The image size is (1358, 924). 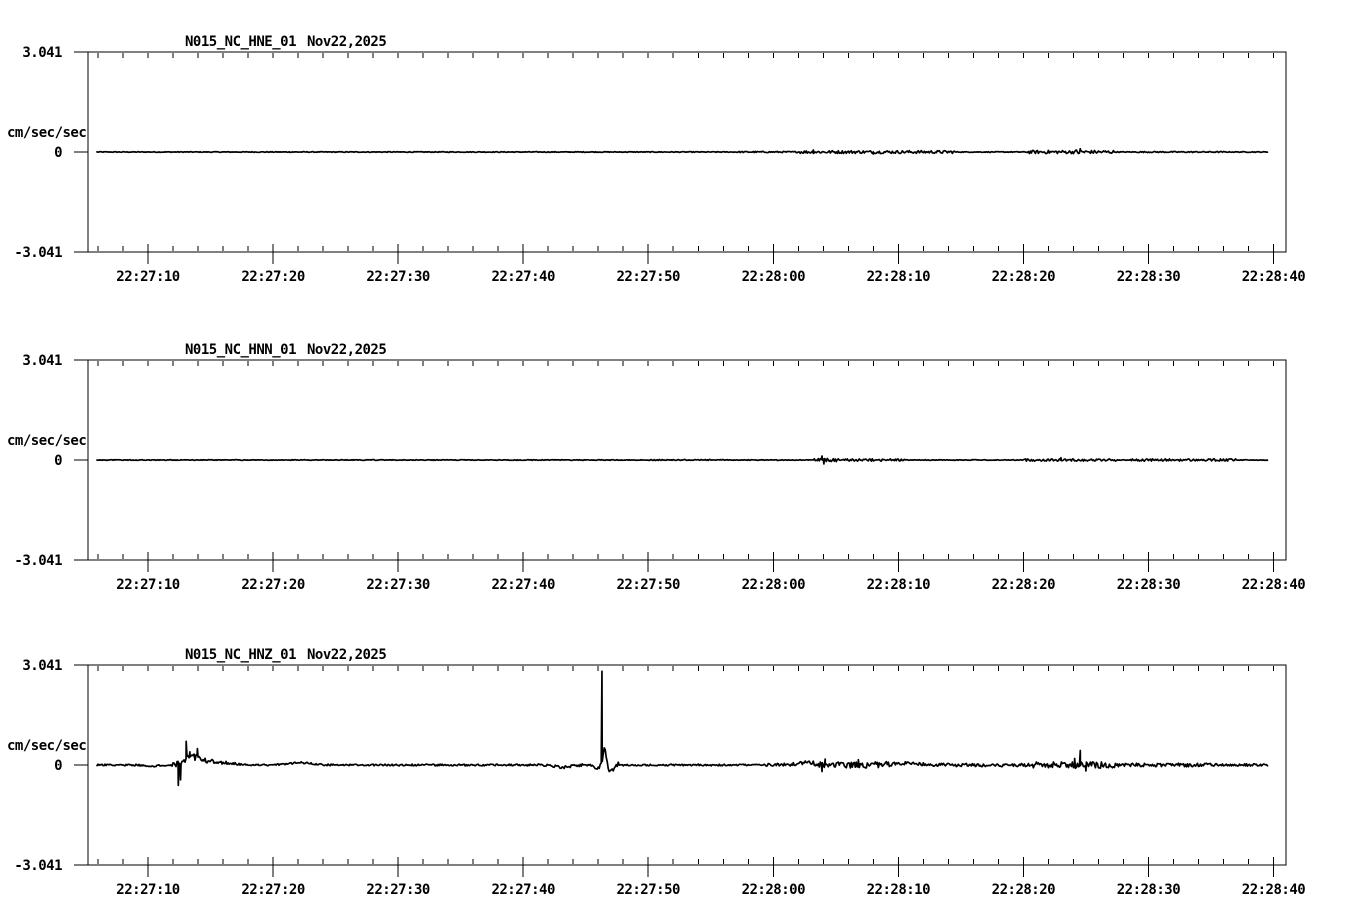 I want to click on panel-title-station: N015_NC_HNE_01, so click(x=240, y=42).